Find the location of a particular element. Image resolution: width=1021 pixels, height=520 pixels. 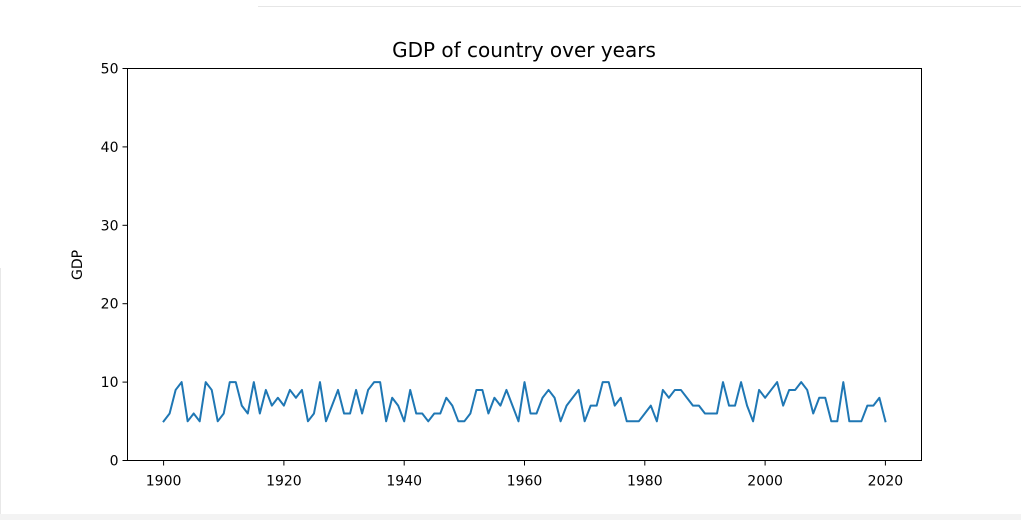

y-tick-label: 40 is located at coordinates (110, 148).